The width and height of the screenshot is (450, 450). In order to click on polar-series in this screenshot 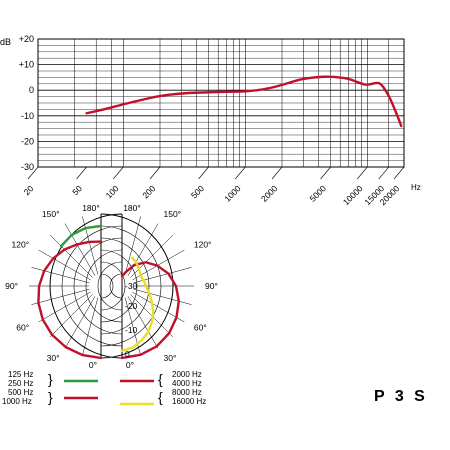, I will do `click(108, 292)`.